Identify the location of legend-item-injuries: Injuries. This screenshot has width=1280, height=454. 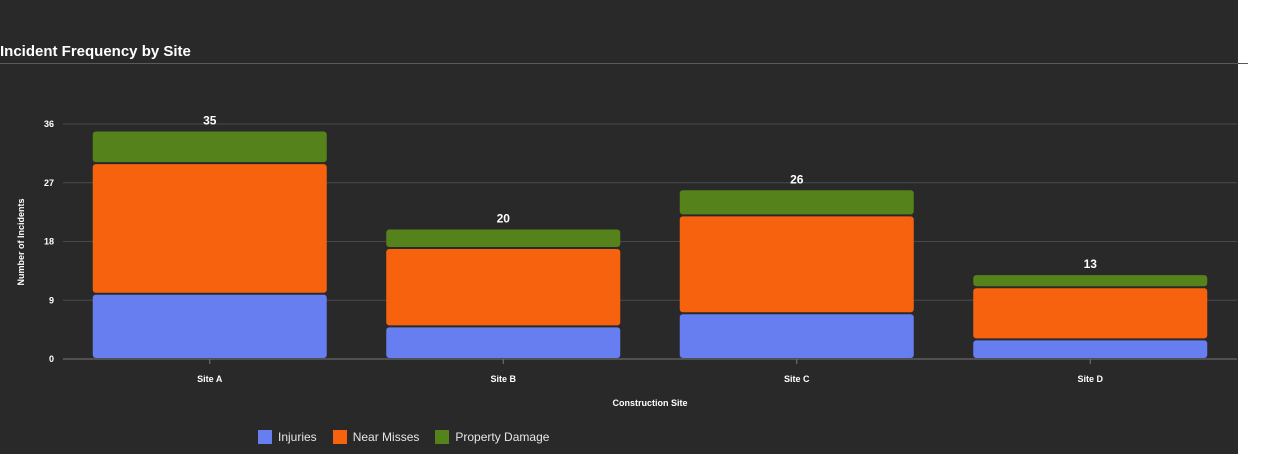
(287, 437).